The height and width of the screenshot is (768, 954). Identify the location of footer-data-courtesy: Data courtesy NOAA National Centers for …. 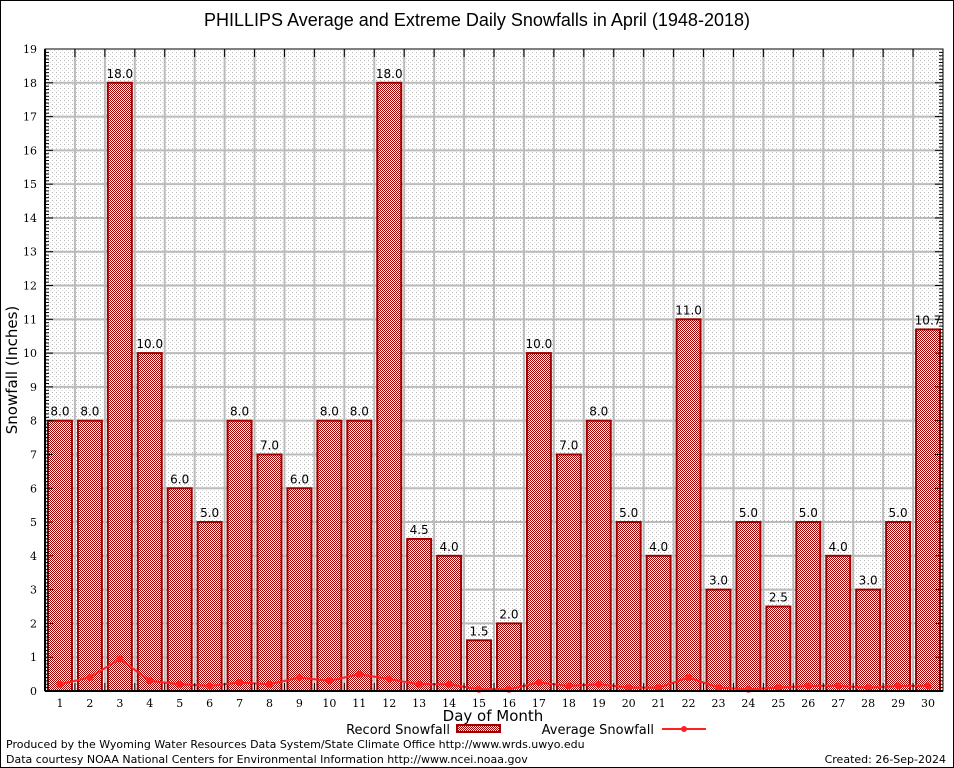
(267, 759).